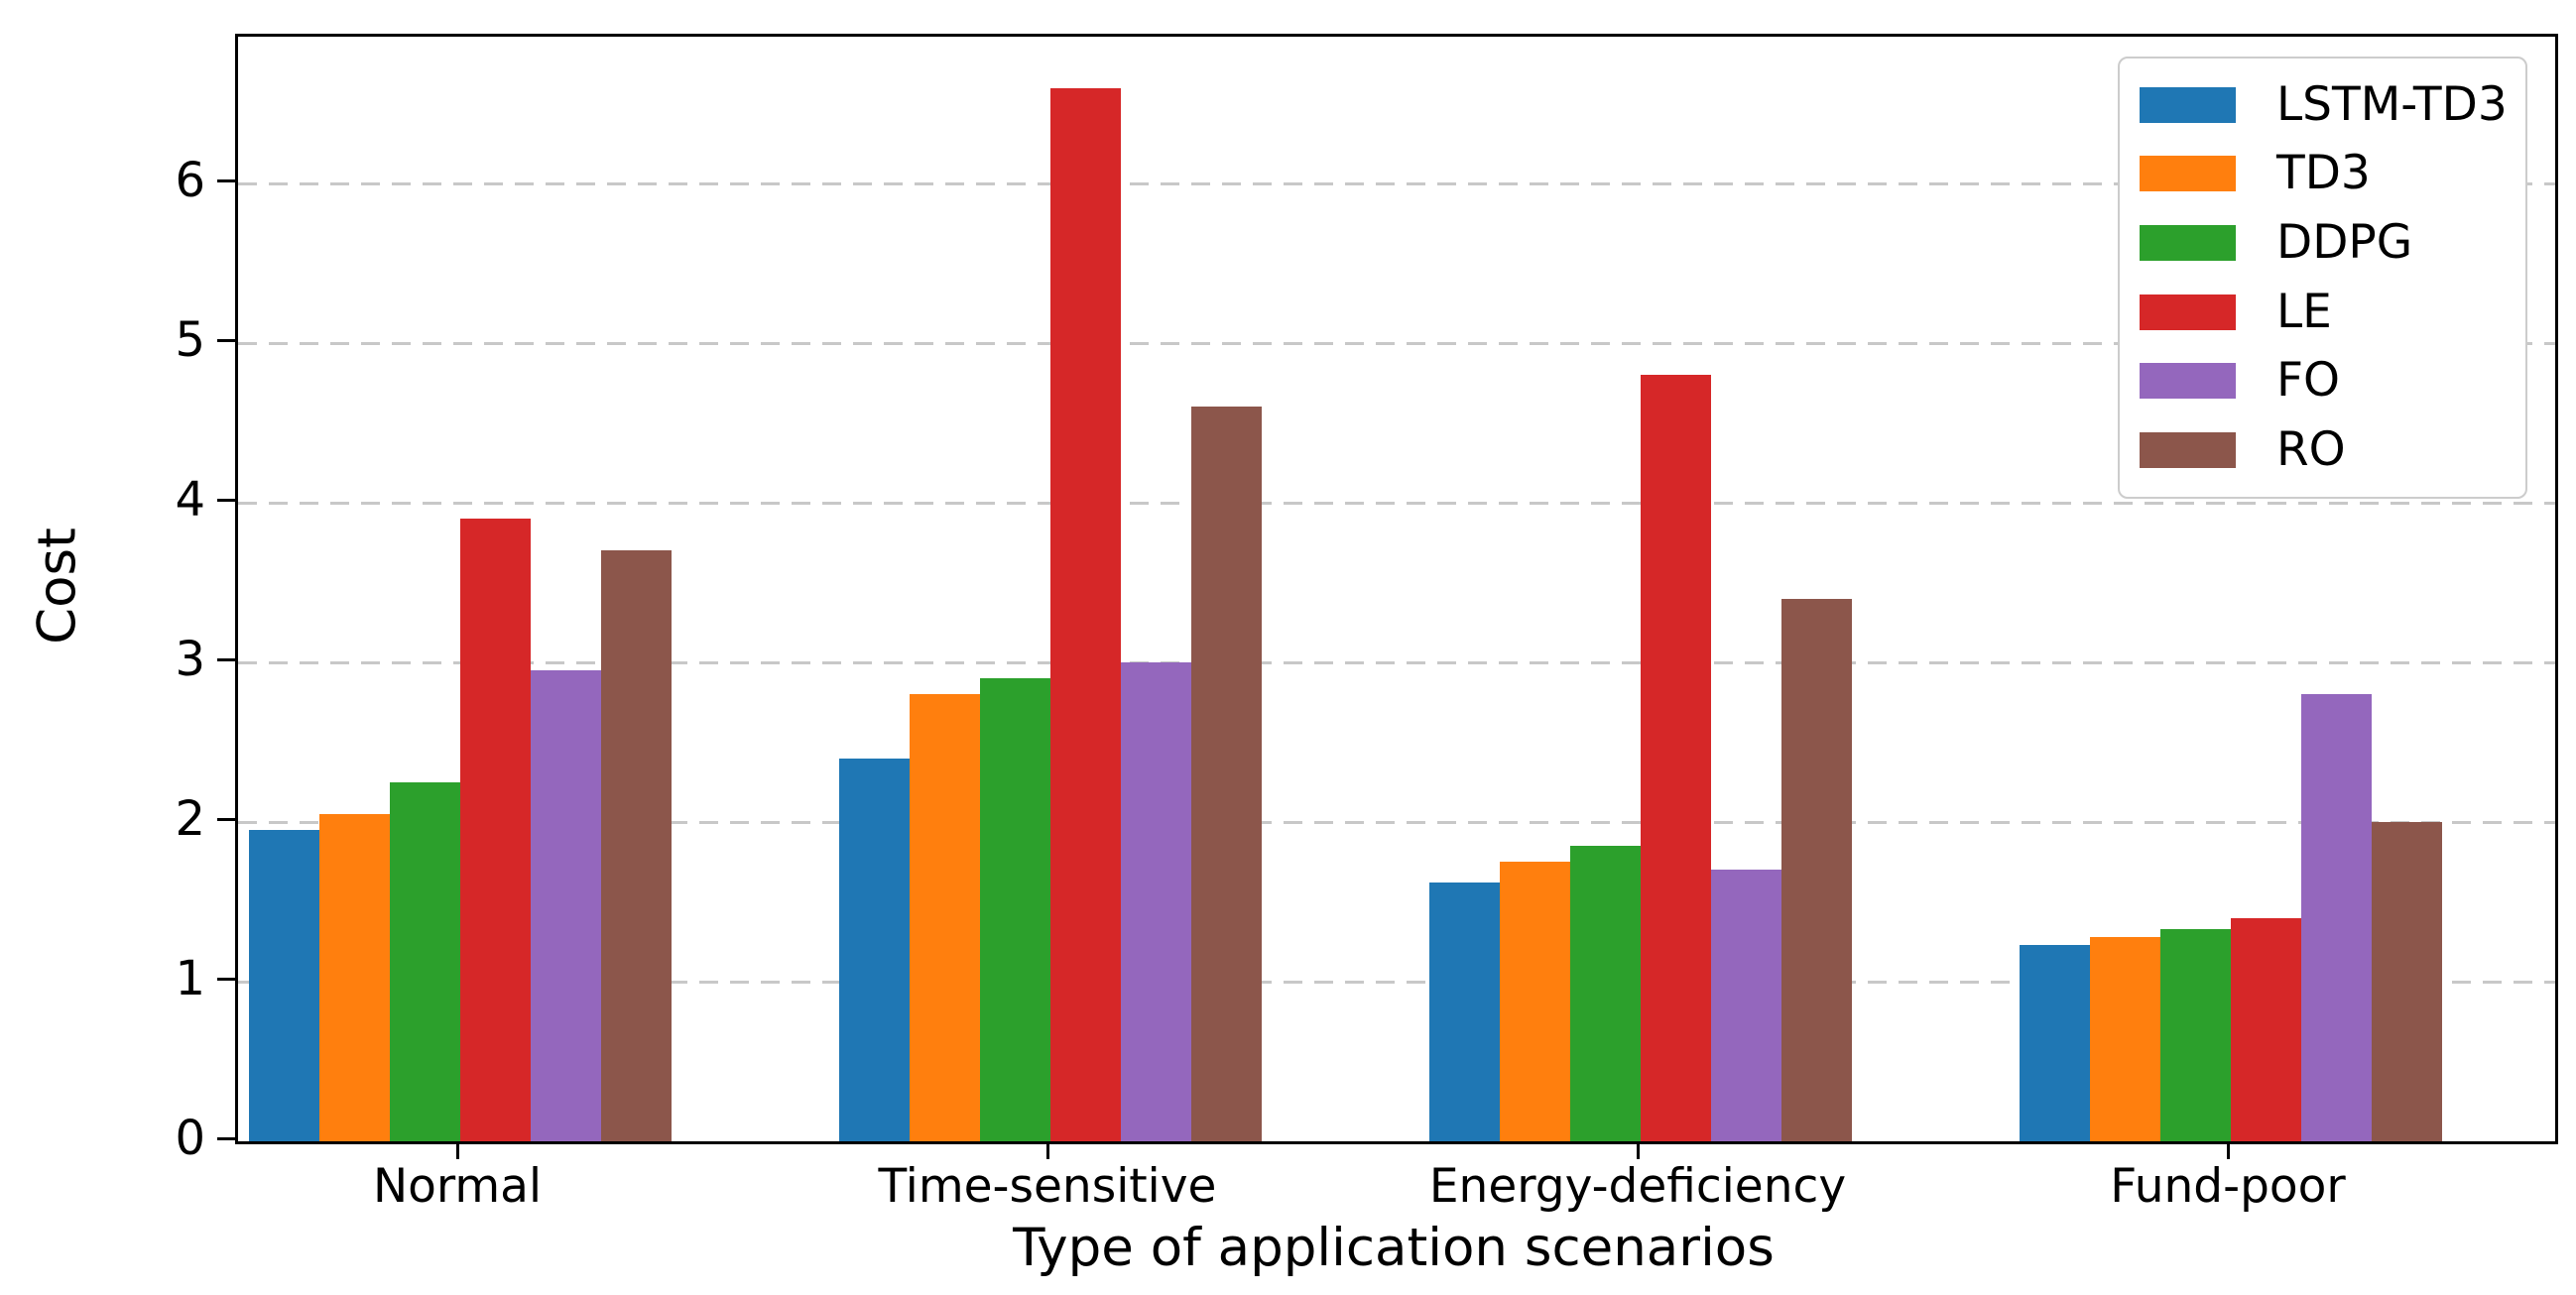 The image size is (2576, 1295). I want to click on y-tick-label-5: 5, so click(190, 341).